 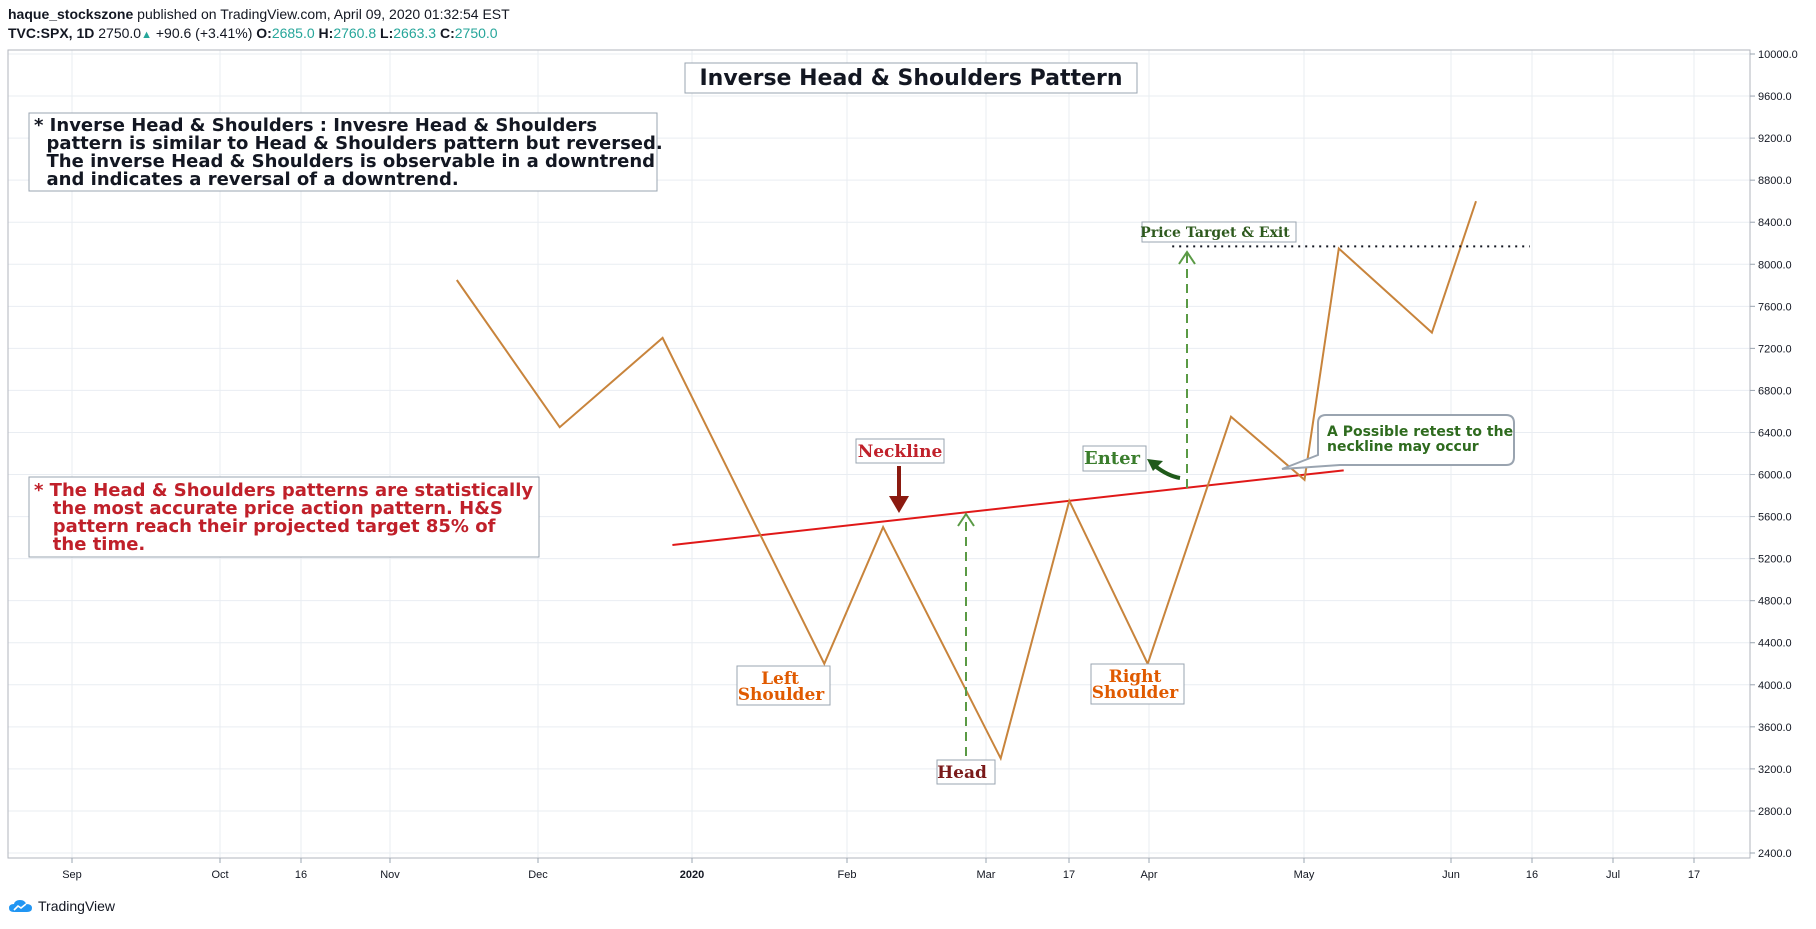 What do you see at coordinates (1613, 875) in the screenshot?
I see `x-tick-label: Jul` at bounding box center [1613, 875].